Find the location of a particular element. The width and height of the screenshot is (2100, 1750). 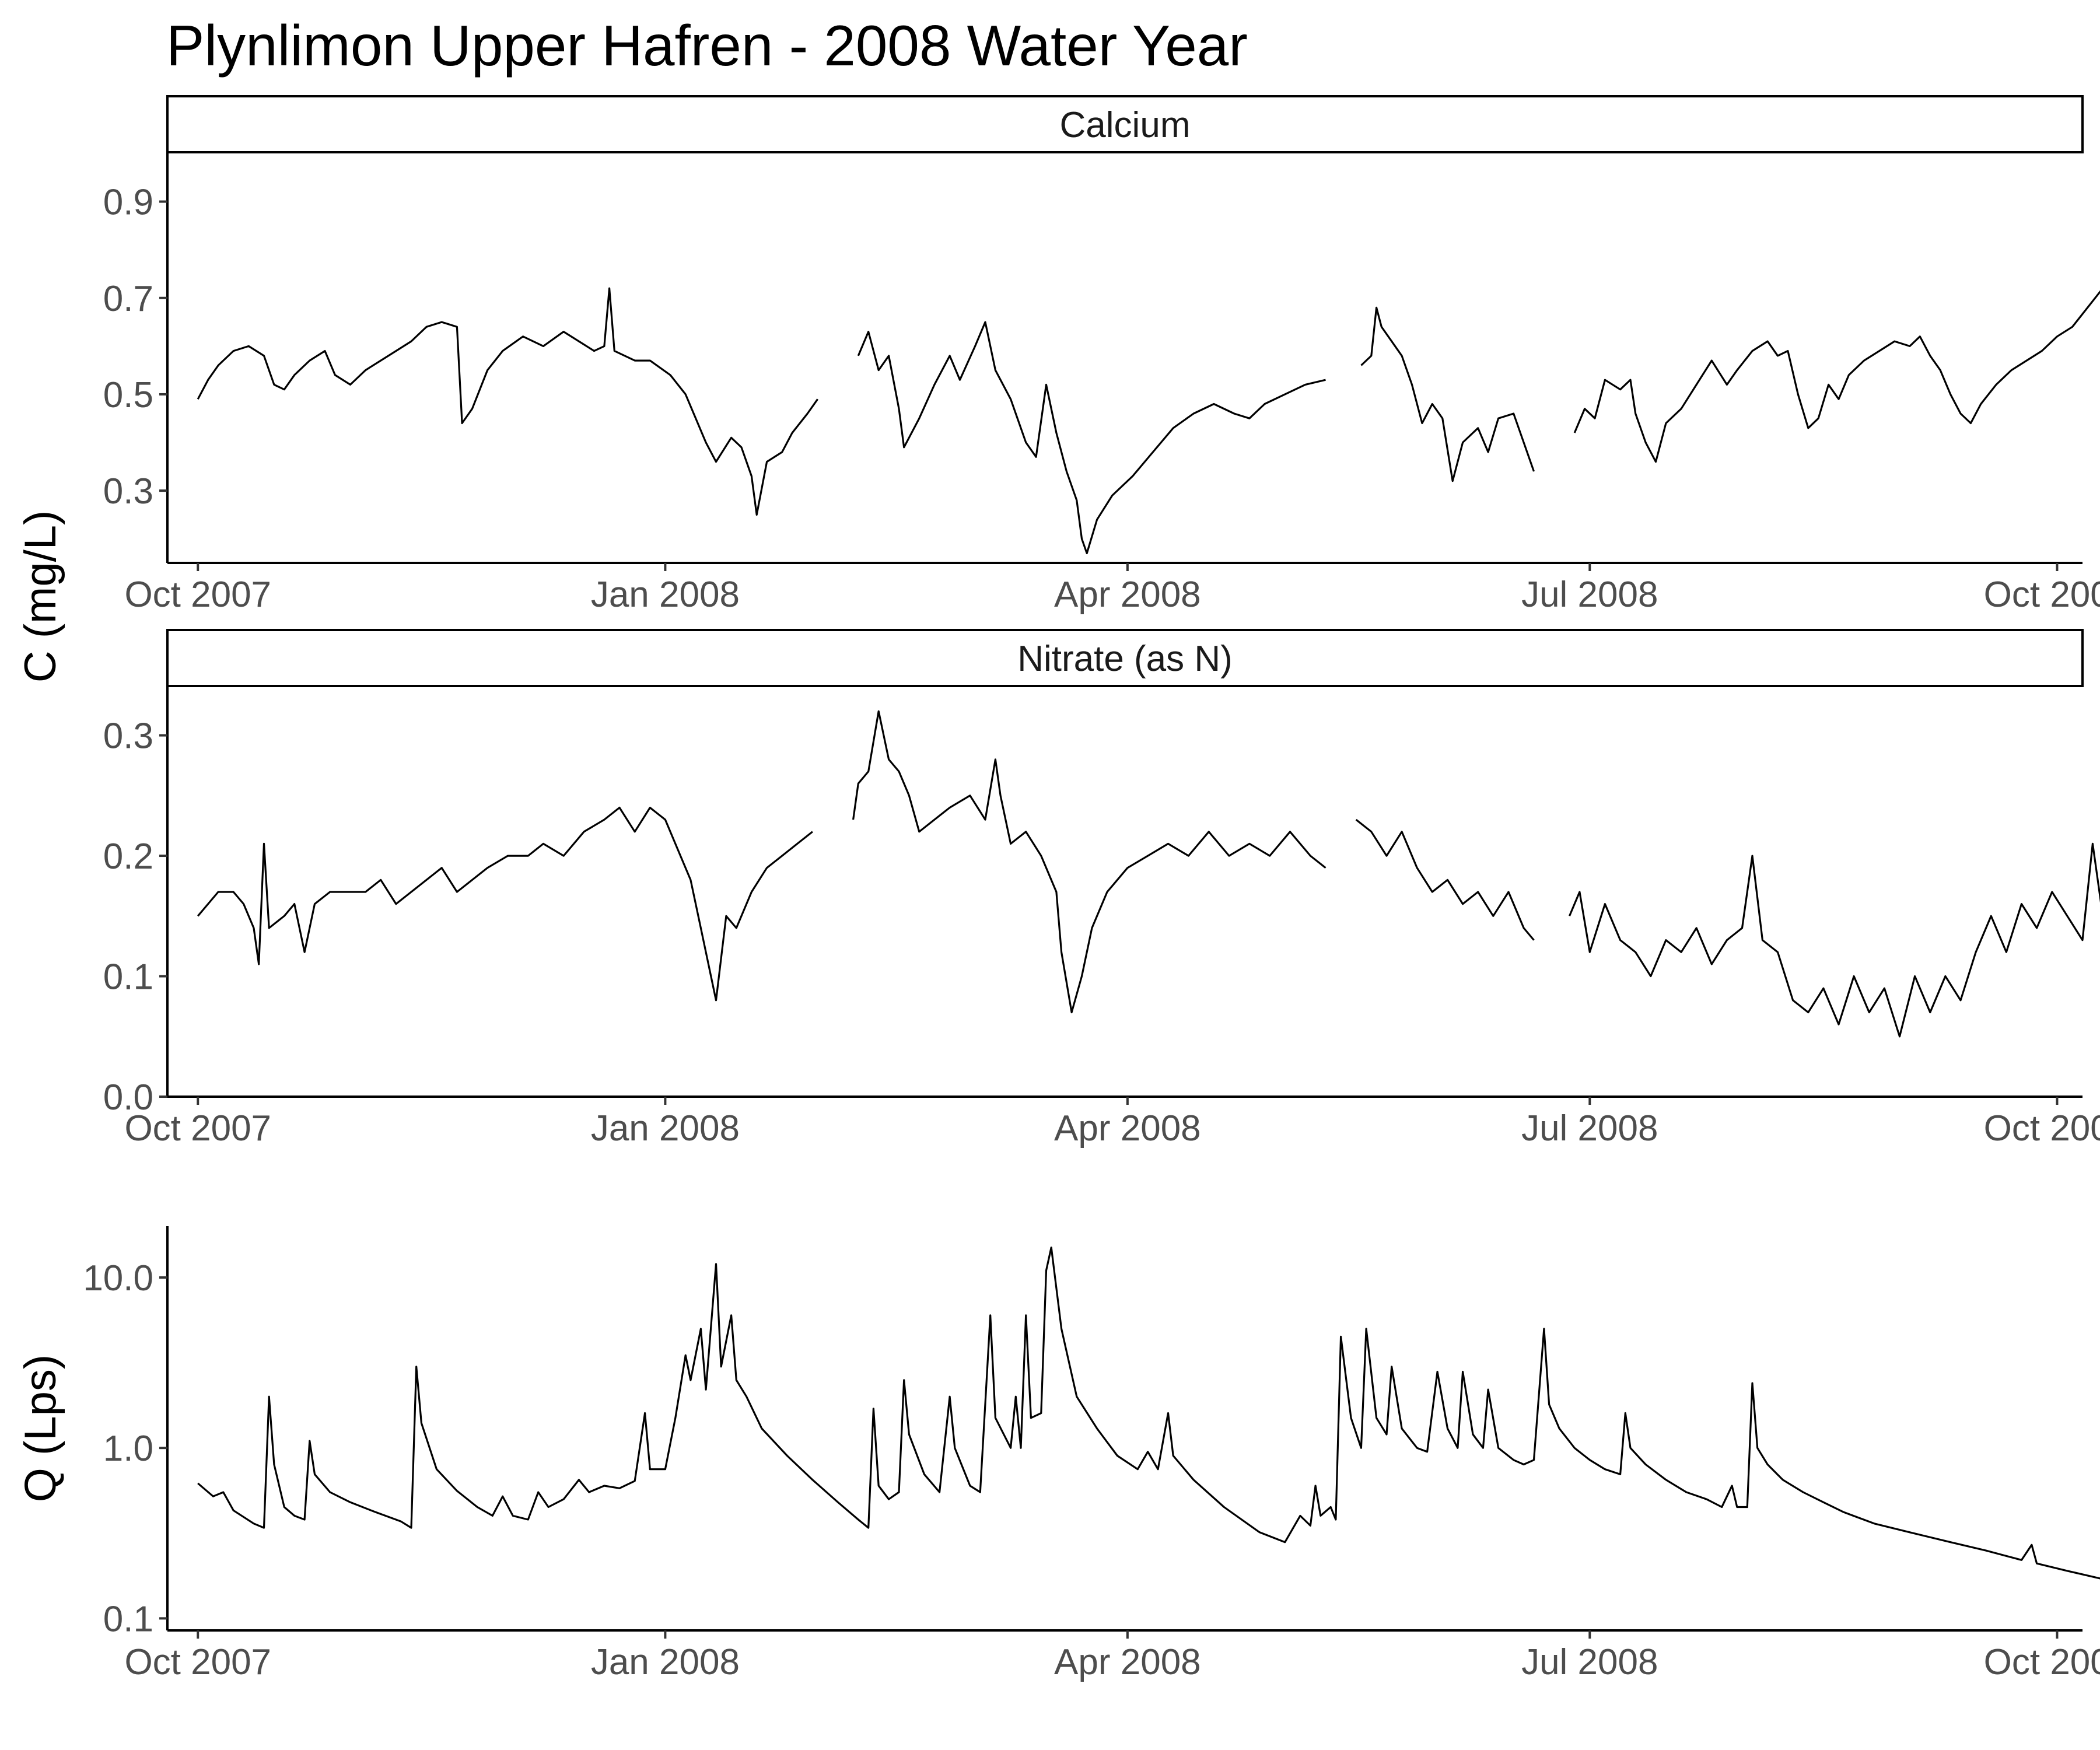

y-axis-title-concentration: C (mg/L) is located at coordinates (41, 596).